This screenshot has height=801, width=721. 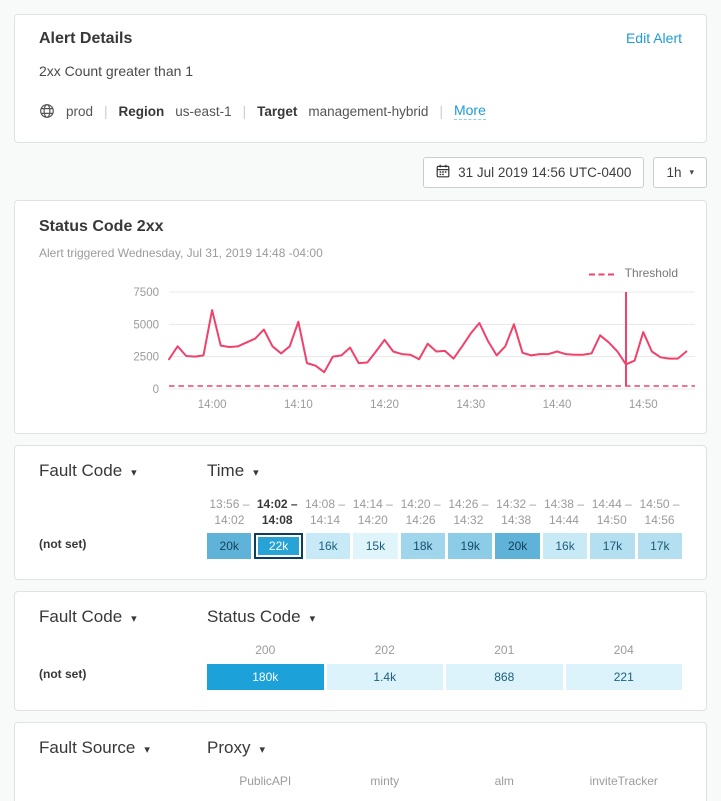 What do you see at coordinates (420, 512) in the screenshot?
I see `column-header: 14:20 –14:26` at bounding box center [420, 512].